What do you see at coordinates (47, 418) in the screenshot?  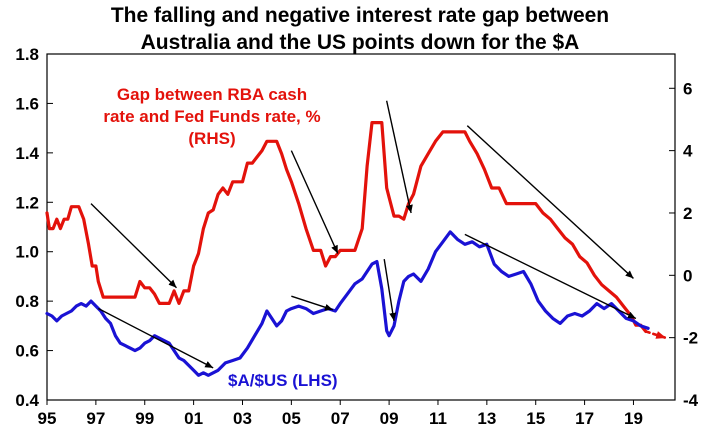 I see `x-tick-label: 95` at bounding box center [47, 418].